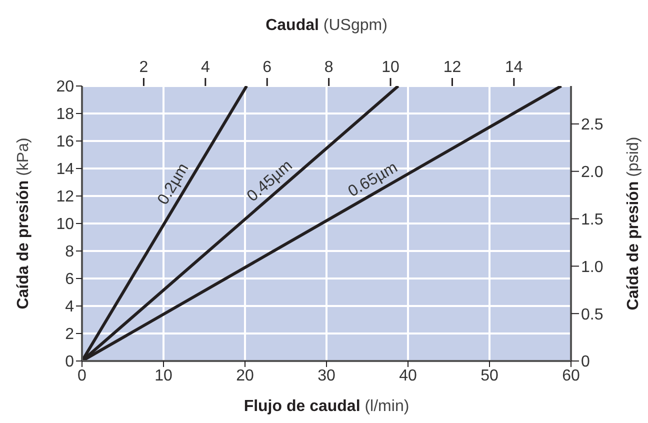 Image resolution: width=648 pixels, height=423 pixels. What do you see at coordinates (245, 375) in the screenshot?
I see `x-tick-label: 20` at bounding box center [245, 375].